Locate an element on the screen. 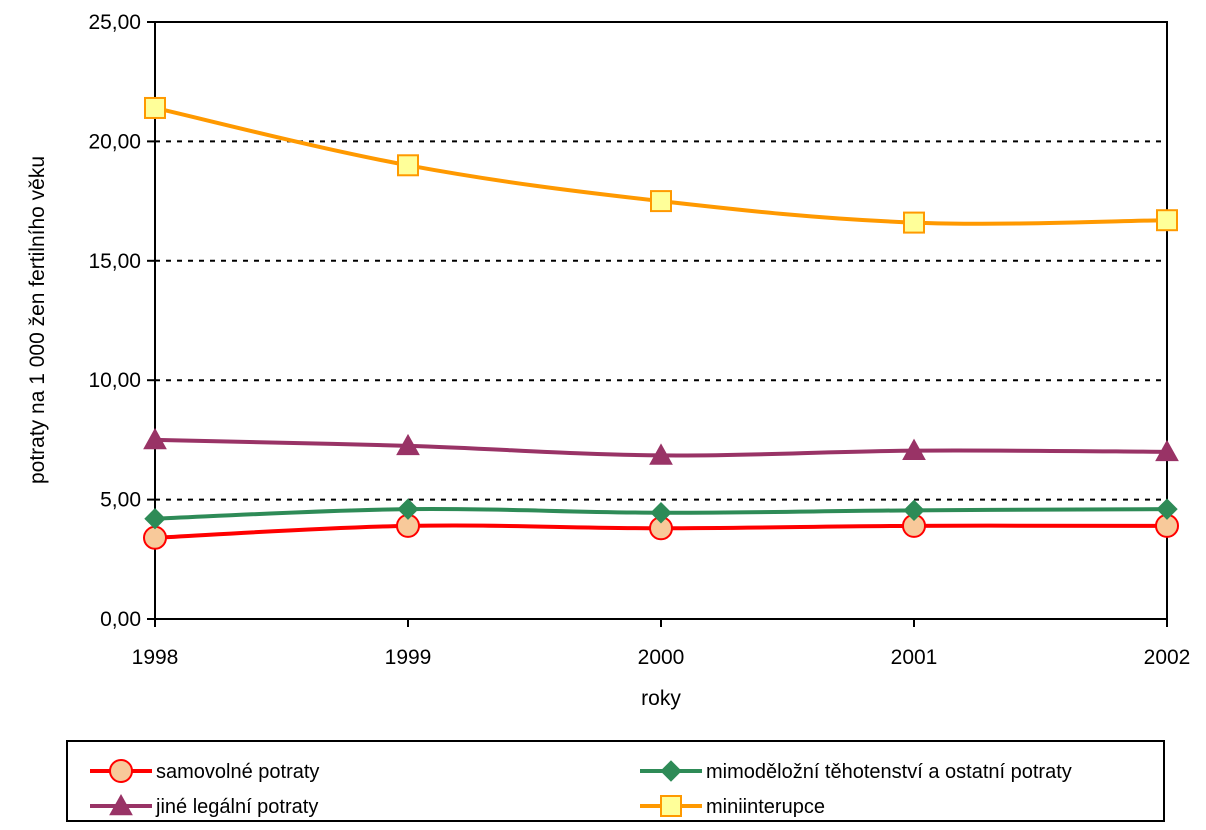  legend-label: jiné legální potraty is located at coordinates (236, 807).